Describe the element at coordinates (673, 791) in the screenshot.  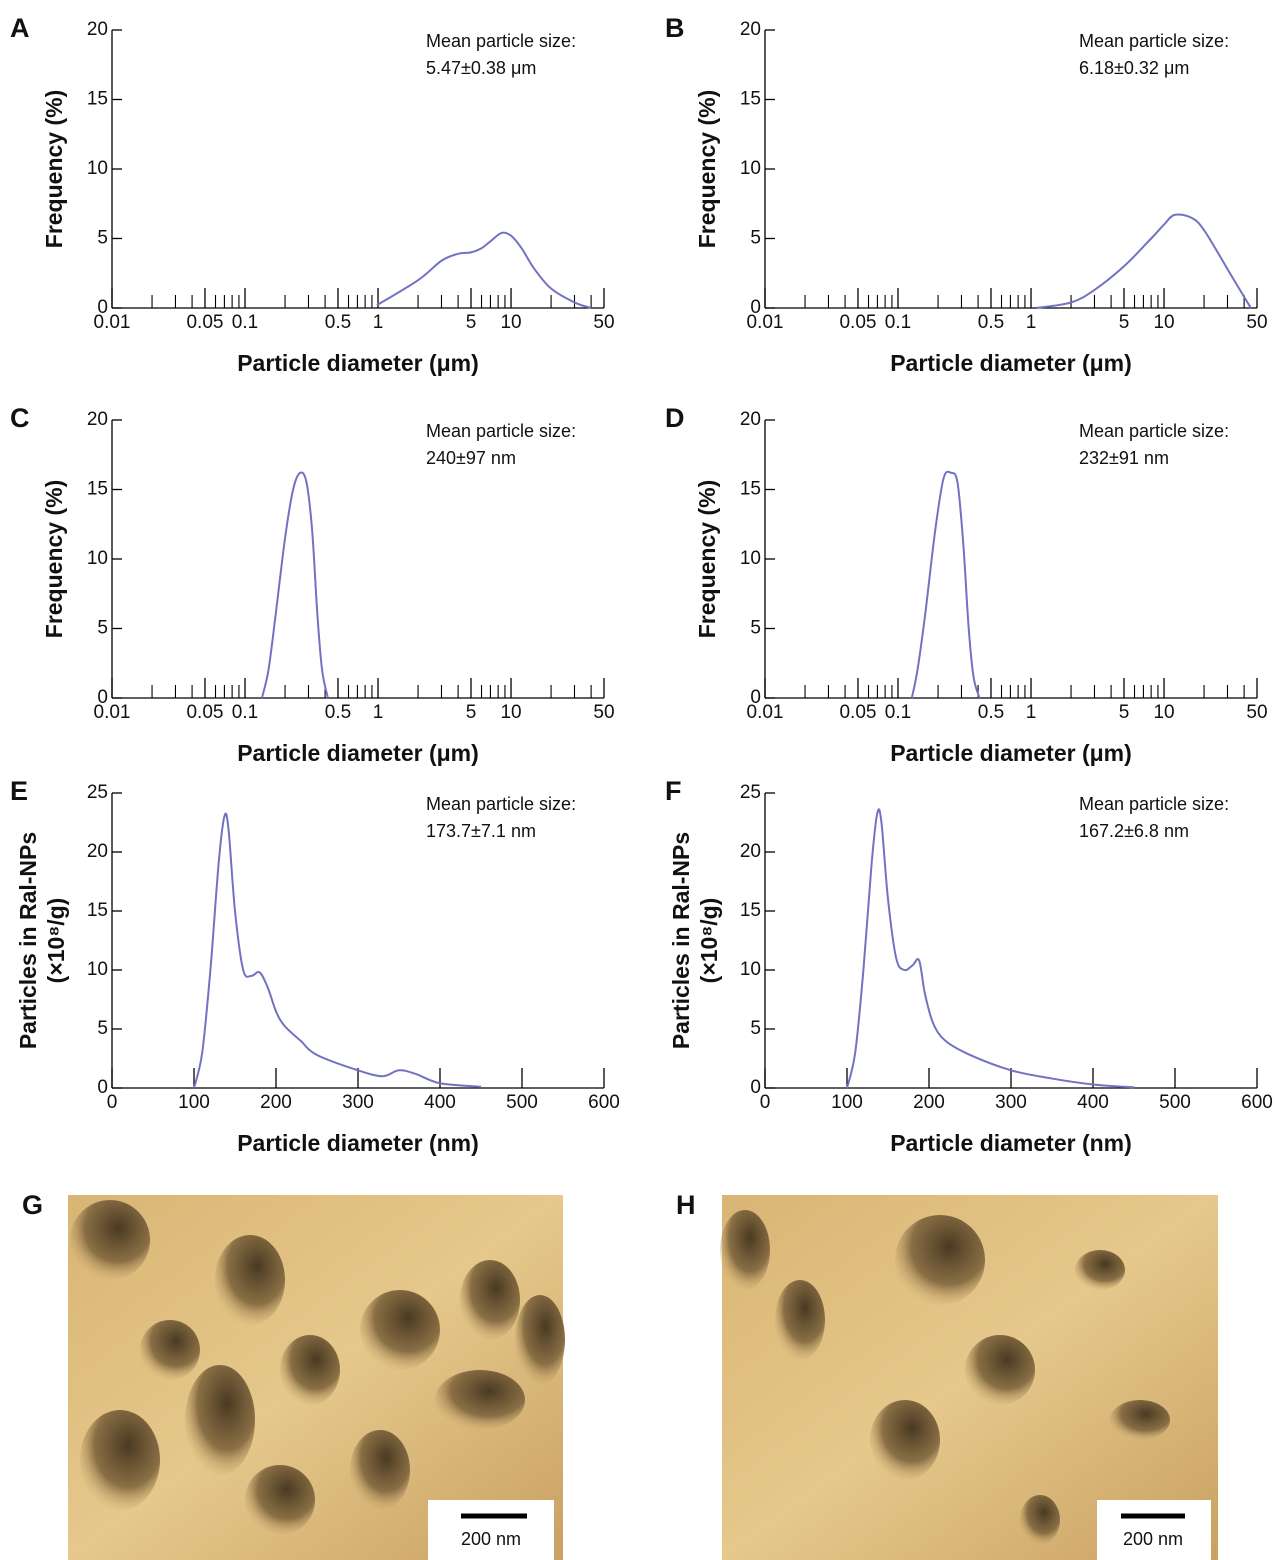
I see `panel-label: F` at that location.